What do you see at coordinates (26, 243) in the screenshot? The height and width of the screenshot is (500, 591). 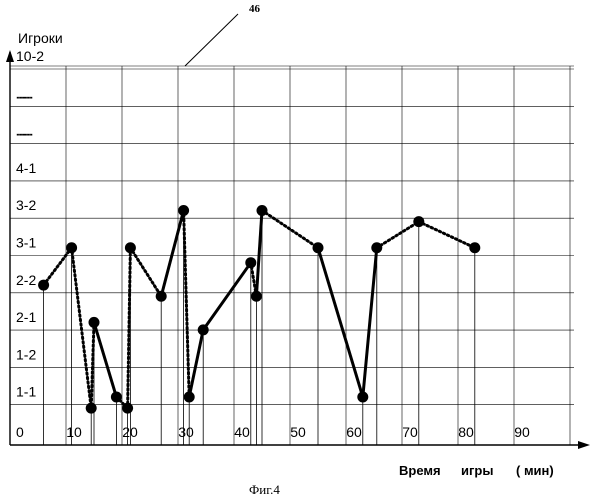 I see `y-tick-label: 3-1` at bounding box center [26, 243].